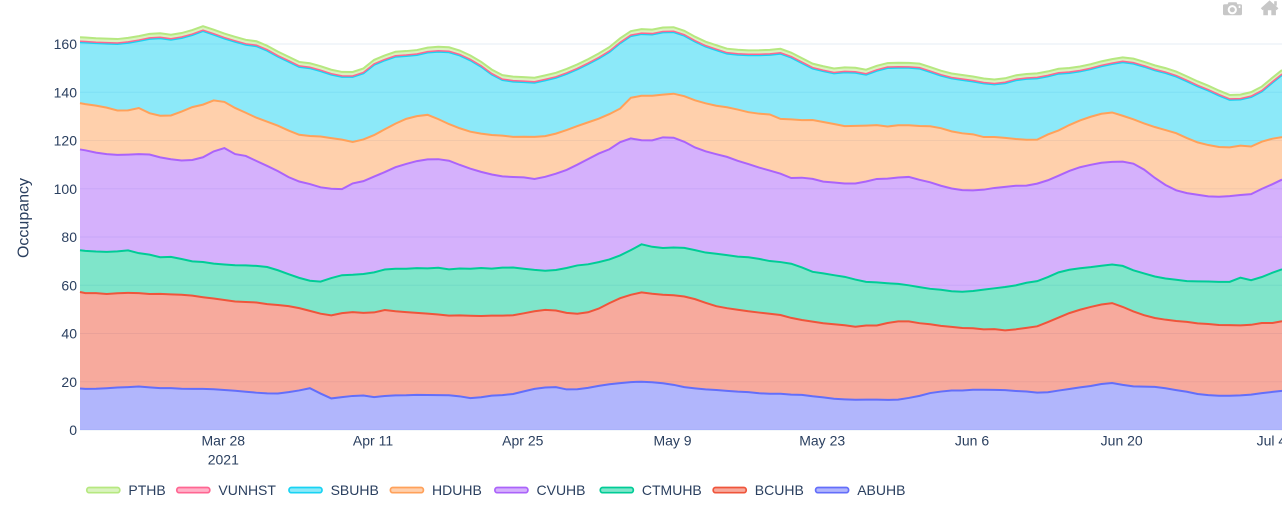 This screenshot has height=513, width=1282. Describe the element at coordinates (69, 237) in the screenshot. I see `svg-text: 80` at that location.